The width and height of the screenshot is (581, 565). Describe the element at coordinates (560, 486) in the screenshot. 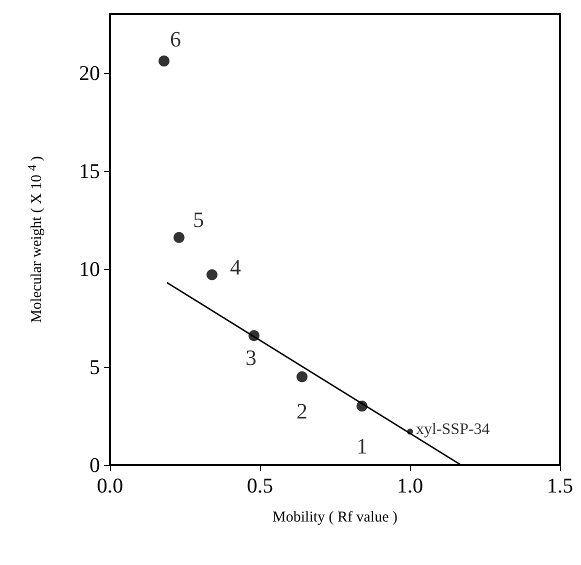

I see `x-tick-label: 1.5` at that location.